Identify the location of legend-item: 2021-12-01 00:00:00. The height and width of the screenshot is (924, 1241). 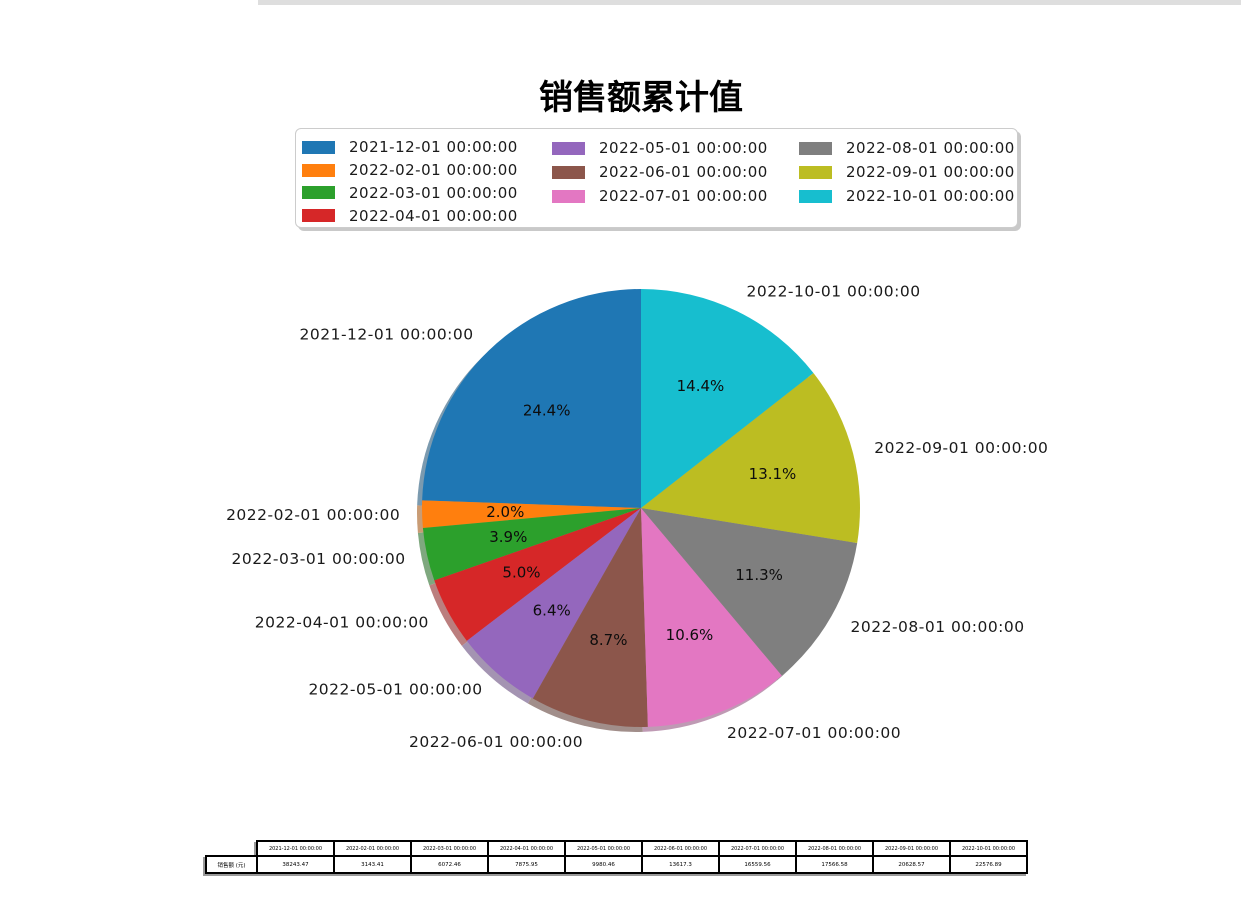
(427, 147).